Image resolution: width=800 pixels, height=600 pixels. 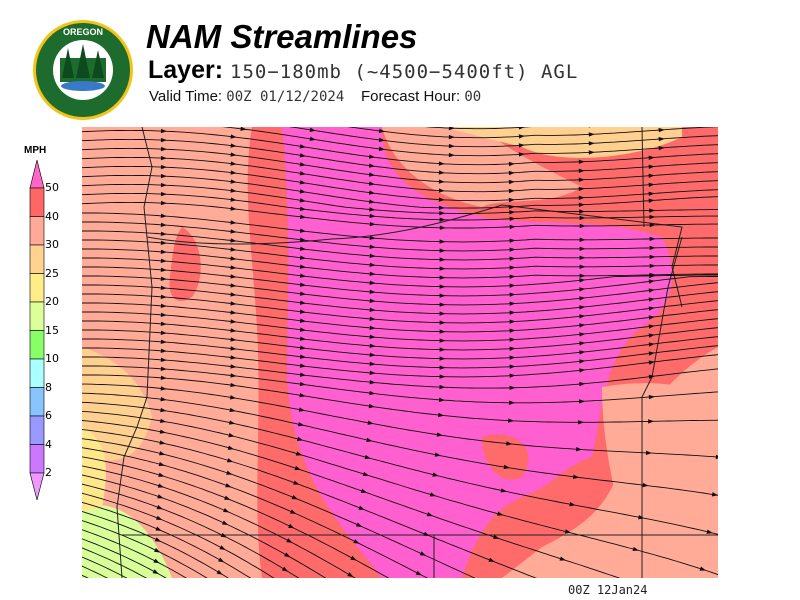 What do you see at coordinates (282, 36) in the screenshot?
I see `page-title: NAM Streamlines` at bounding box center [282, 36].